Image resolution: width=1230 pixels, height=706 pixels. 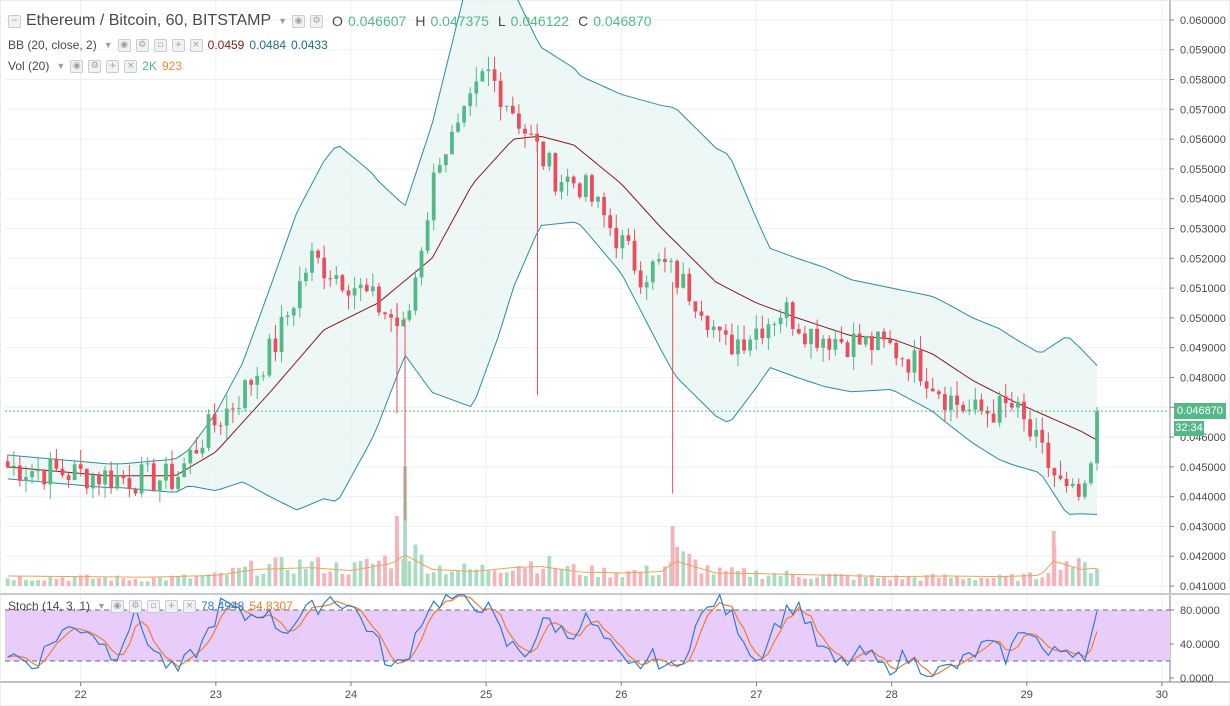 I want to click on stoch-band, so click(x=587, y=635).